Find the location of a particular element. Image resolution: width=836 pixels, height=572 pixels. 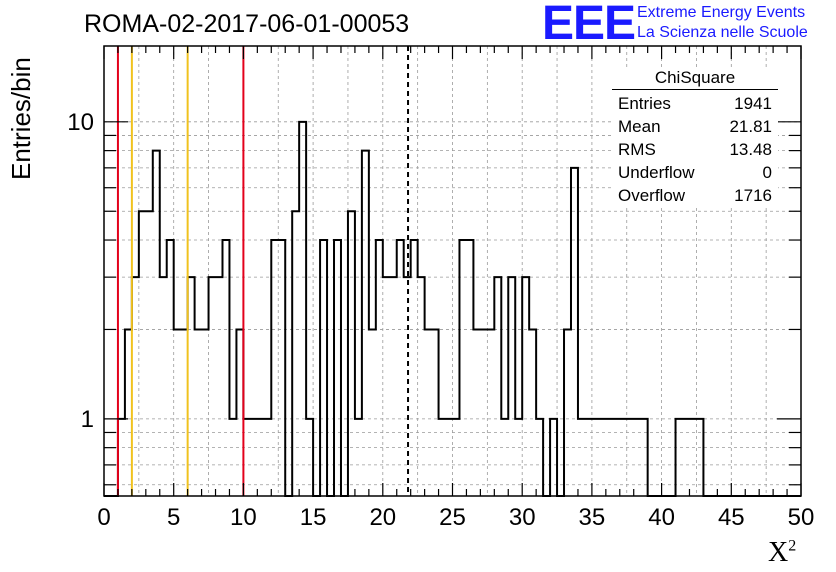

x-tick-label: 50 is located at coordinates (801, 517).